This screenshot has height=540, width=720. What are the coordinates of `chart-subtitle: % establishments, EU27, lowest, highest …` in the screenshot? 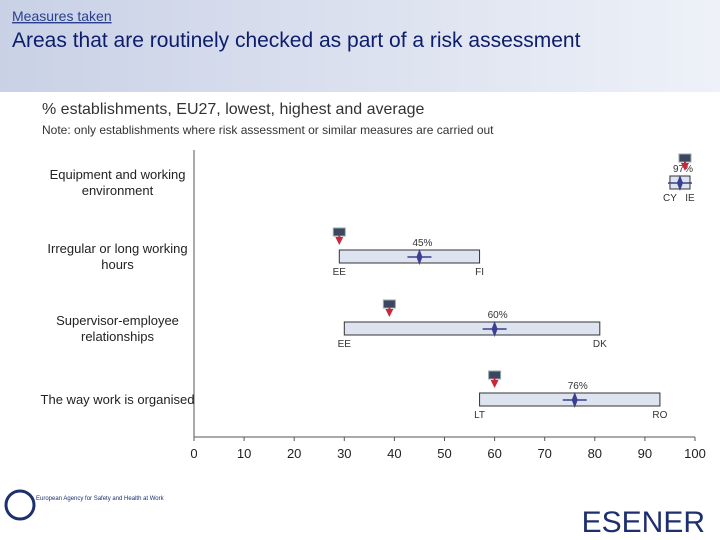 It's located at (233, 109).